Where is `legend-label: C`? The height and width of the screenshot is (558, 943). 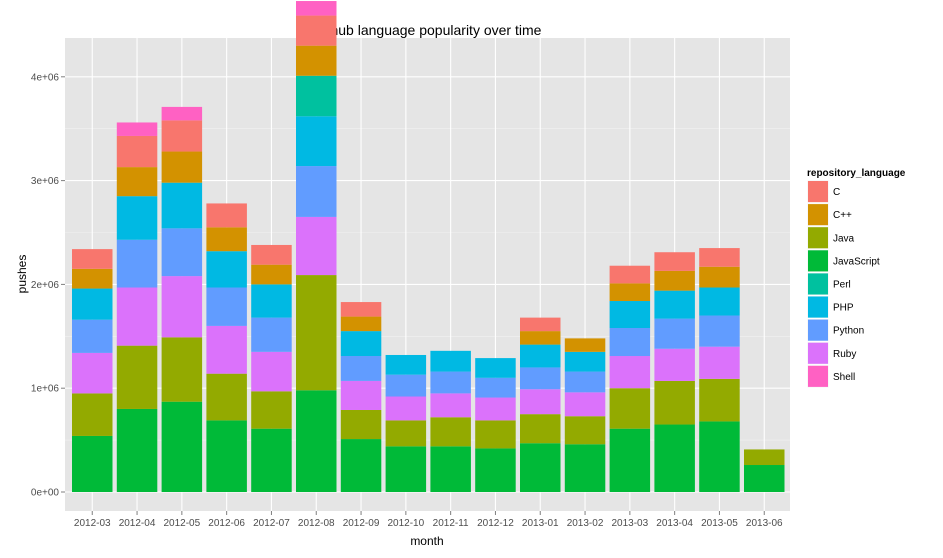
legend-label: C is located at coordinates (836, 192).